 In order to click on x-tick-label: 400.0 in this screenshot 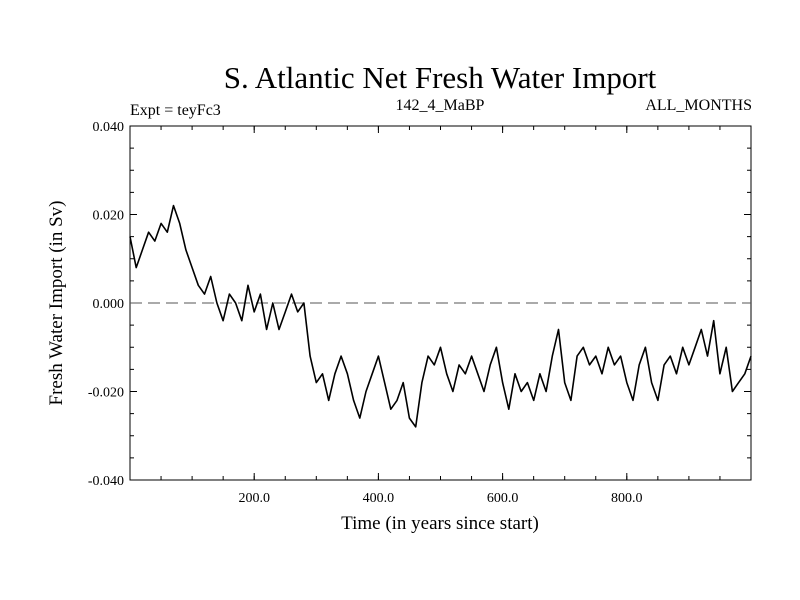, I will do `click(379, 498)`.